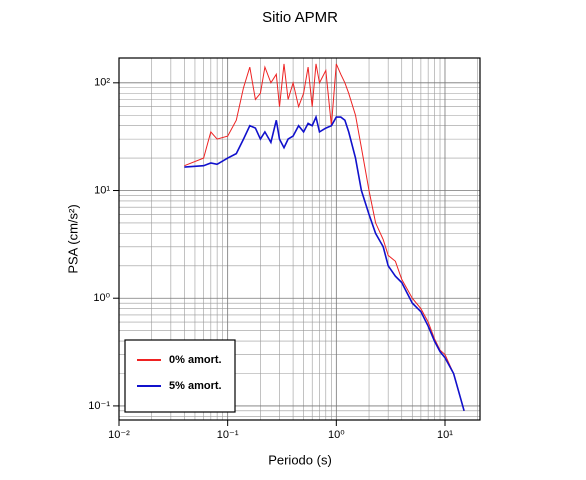 The width and height of the screenshot is (586, 480). I want to click on y-tick-label: 10⁻¹, so click(99, 406).